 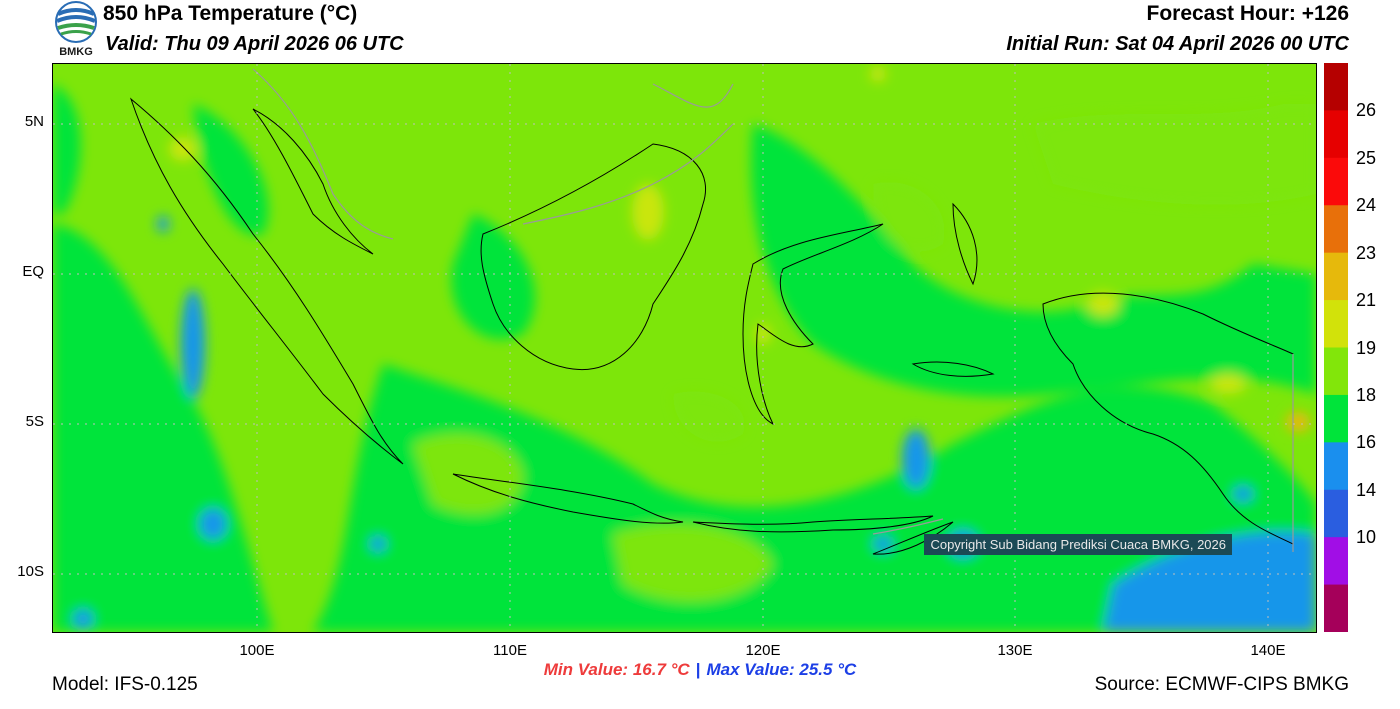 I want to click on colorbar, so click(x=1336, y=348).